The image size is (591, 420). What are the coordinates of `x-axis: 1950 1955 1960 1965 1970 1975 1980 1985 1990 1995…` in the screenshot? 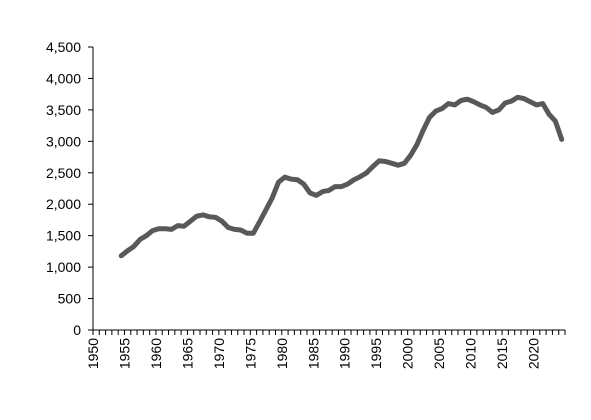 It's located at (325, 349).